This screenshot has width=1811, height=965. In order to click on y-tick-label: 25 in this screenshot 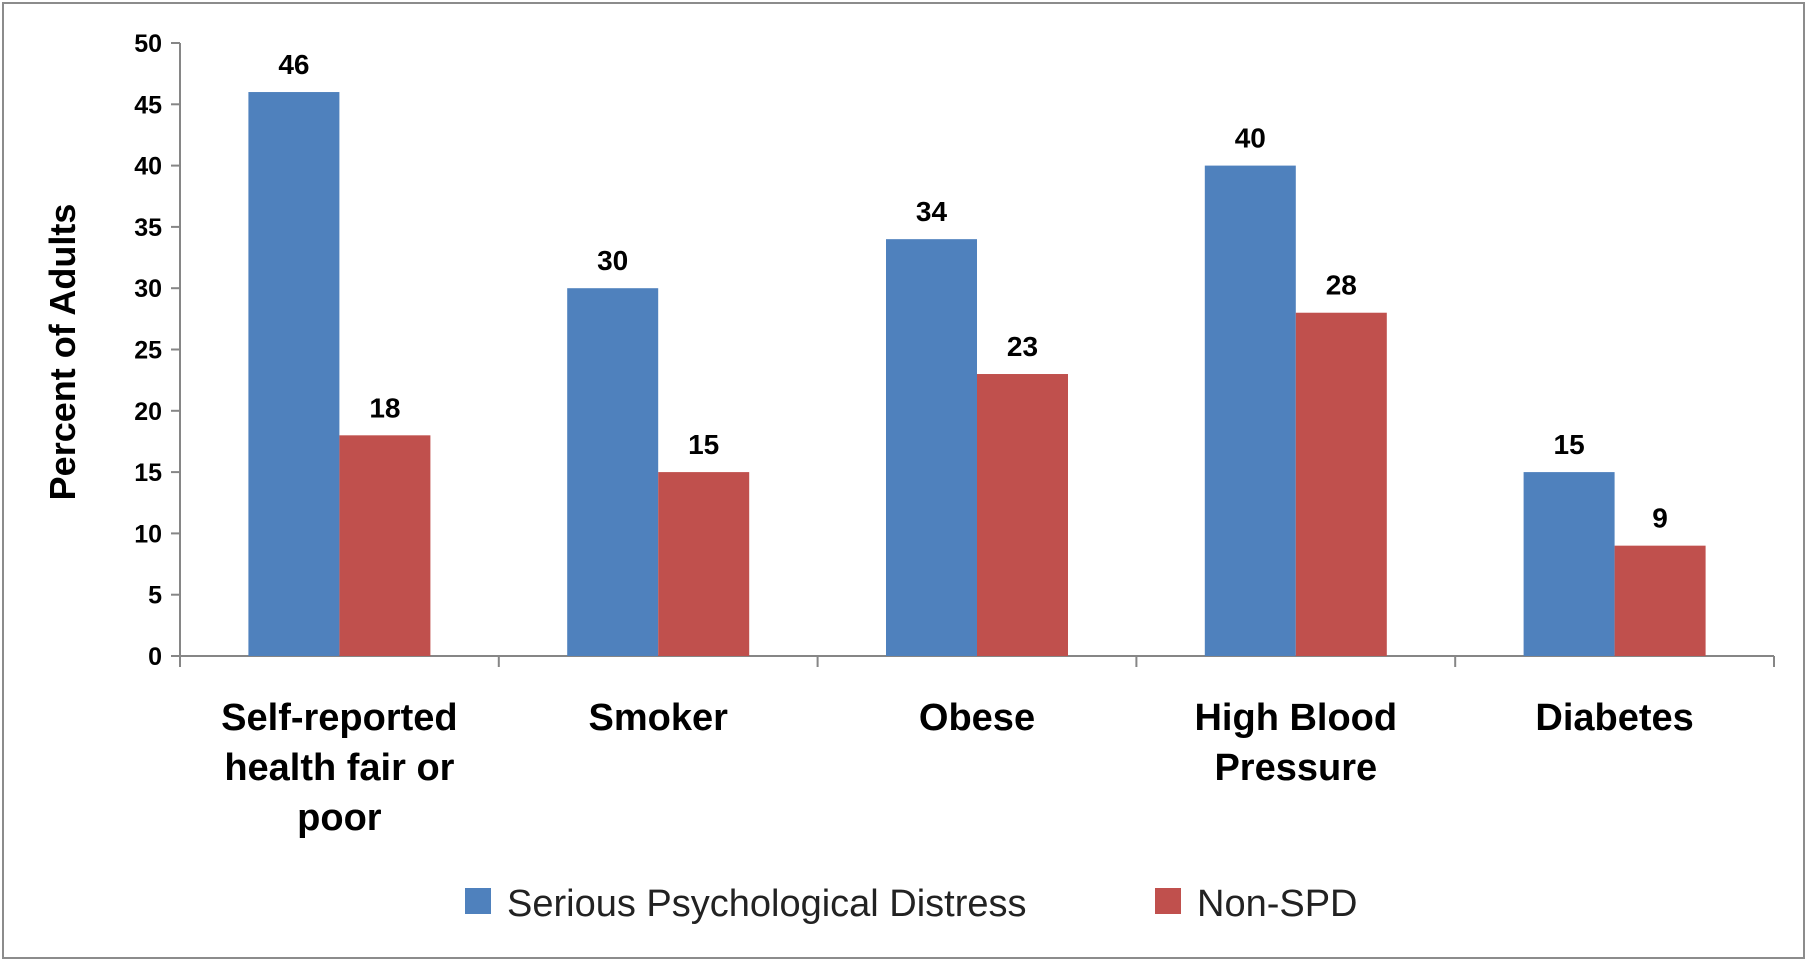, I will do `click(148, 351)`.